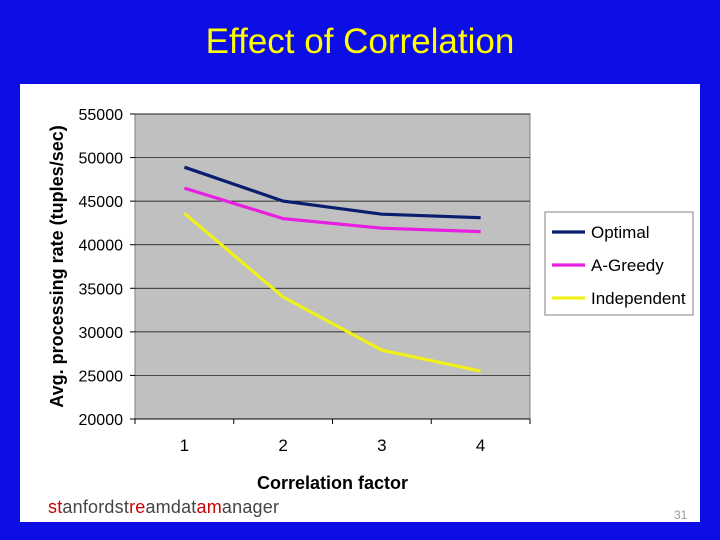 Image resolution: width=720 pixels, height=540 pixels. I want to click on y-tick-label: 55000, so click(101, 115).